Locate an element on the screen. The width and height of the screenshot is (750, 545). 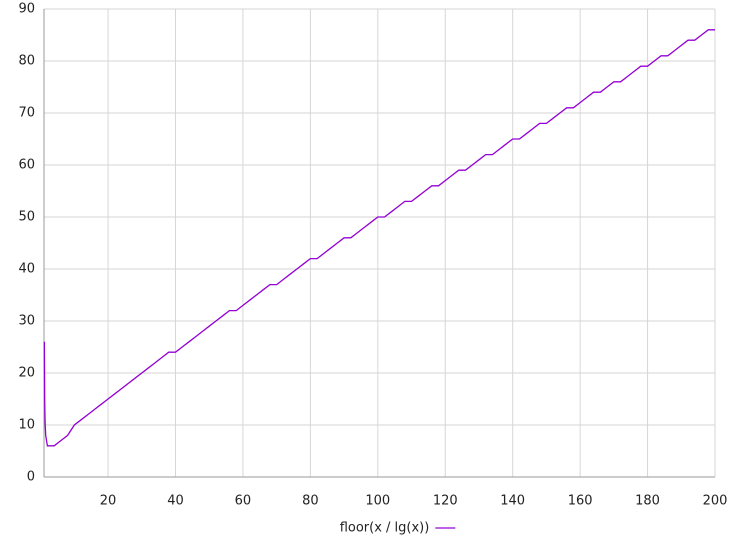
x-tick-label: 200 is located at coordinates (715, 501).